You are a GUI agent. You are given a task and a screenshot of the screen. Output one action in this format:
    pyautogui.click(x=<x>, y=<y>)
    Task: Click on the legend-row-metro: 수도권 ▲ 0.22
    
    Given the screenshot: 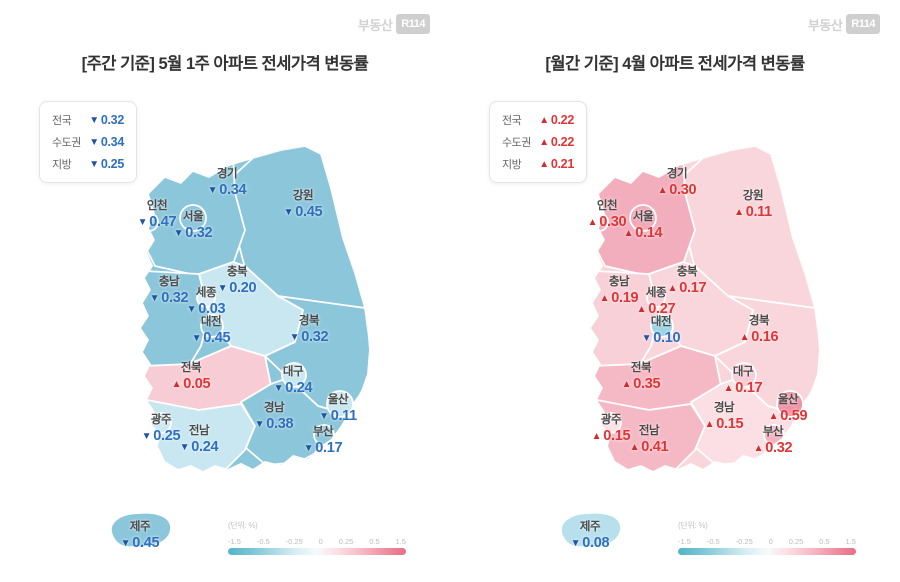 What is the action you would take?
    pyautogui.click(x=538, y=142)
    